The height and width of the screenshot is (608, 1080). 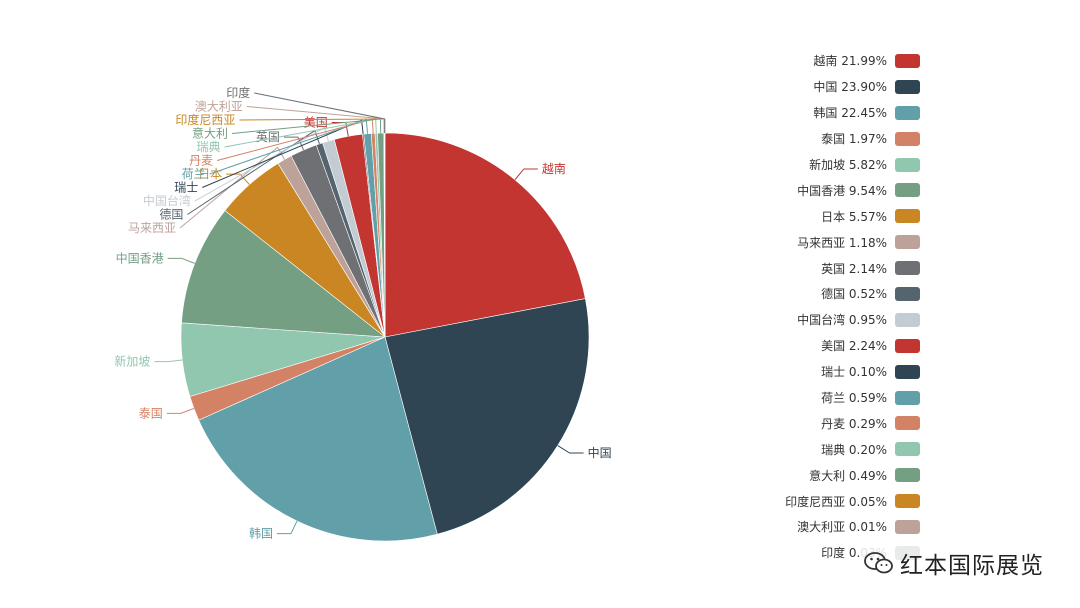 I want to click on legend-label: 中国台湾 0.95%, so click(x=842, y=320).